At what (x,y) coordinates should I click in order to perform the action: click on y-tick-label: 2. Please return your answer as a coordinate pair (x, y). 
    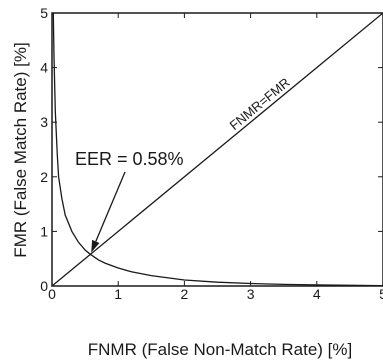
    Looking at the image, I should click on (44, 177).